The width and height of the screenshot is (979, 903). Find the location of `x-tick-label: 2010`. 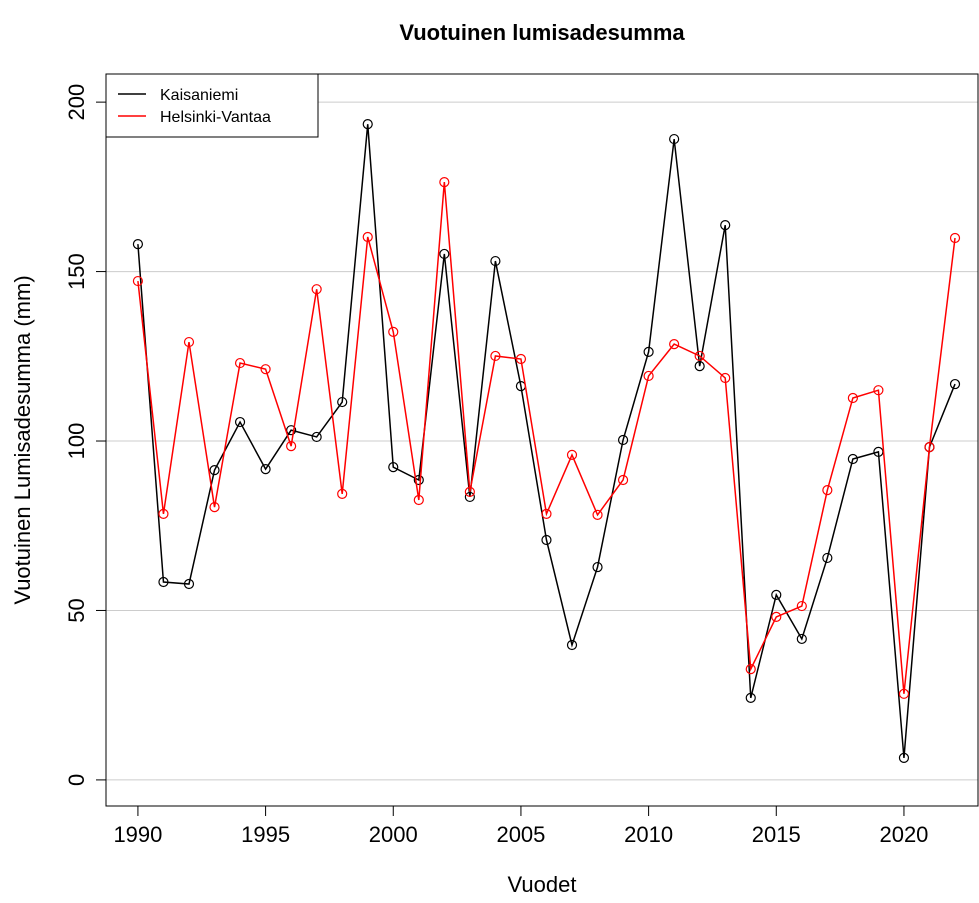

x-tick-label: 2010 is located at coordinates (648, 834).